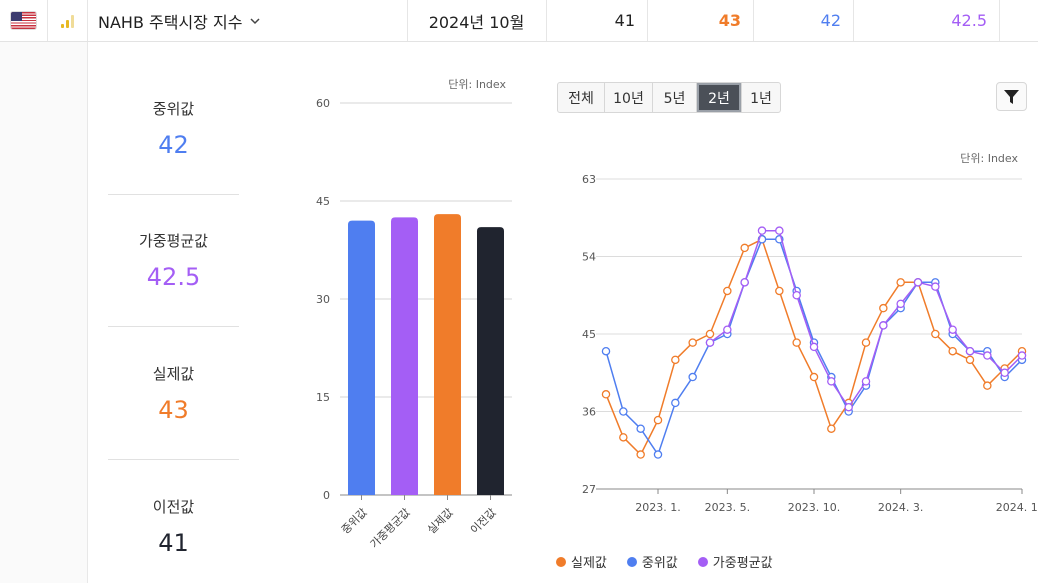 This screenshot has width=1038, height=583. I want to click on range-tabs: 전체 10년 5년 2년 1년, so click(669, 97).